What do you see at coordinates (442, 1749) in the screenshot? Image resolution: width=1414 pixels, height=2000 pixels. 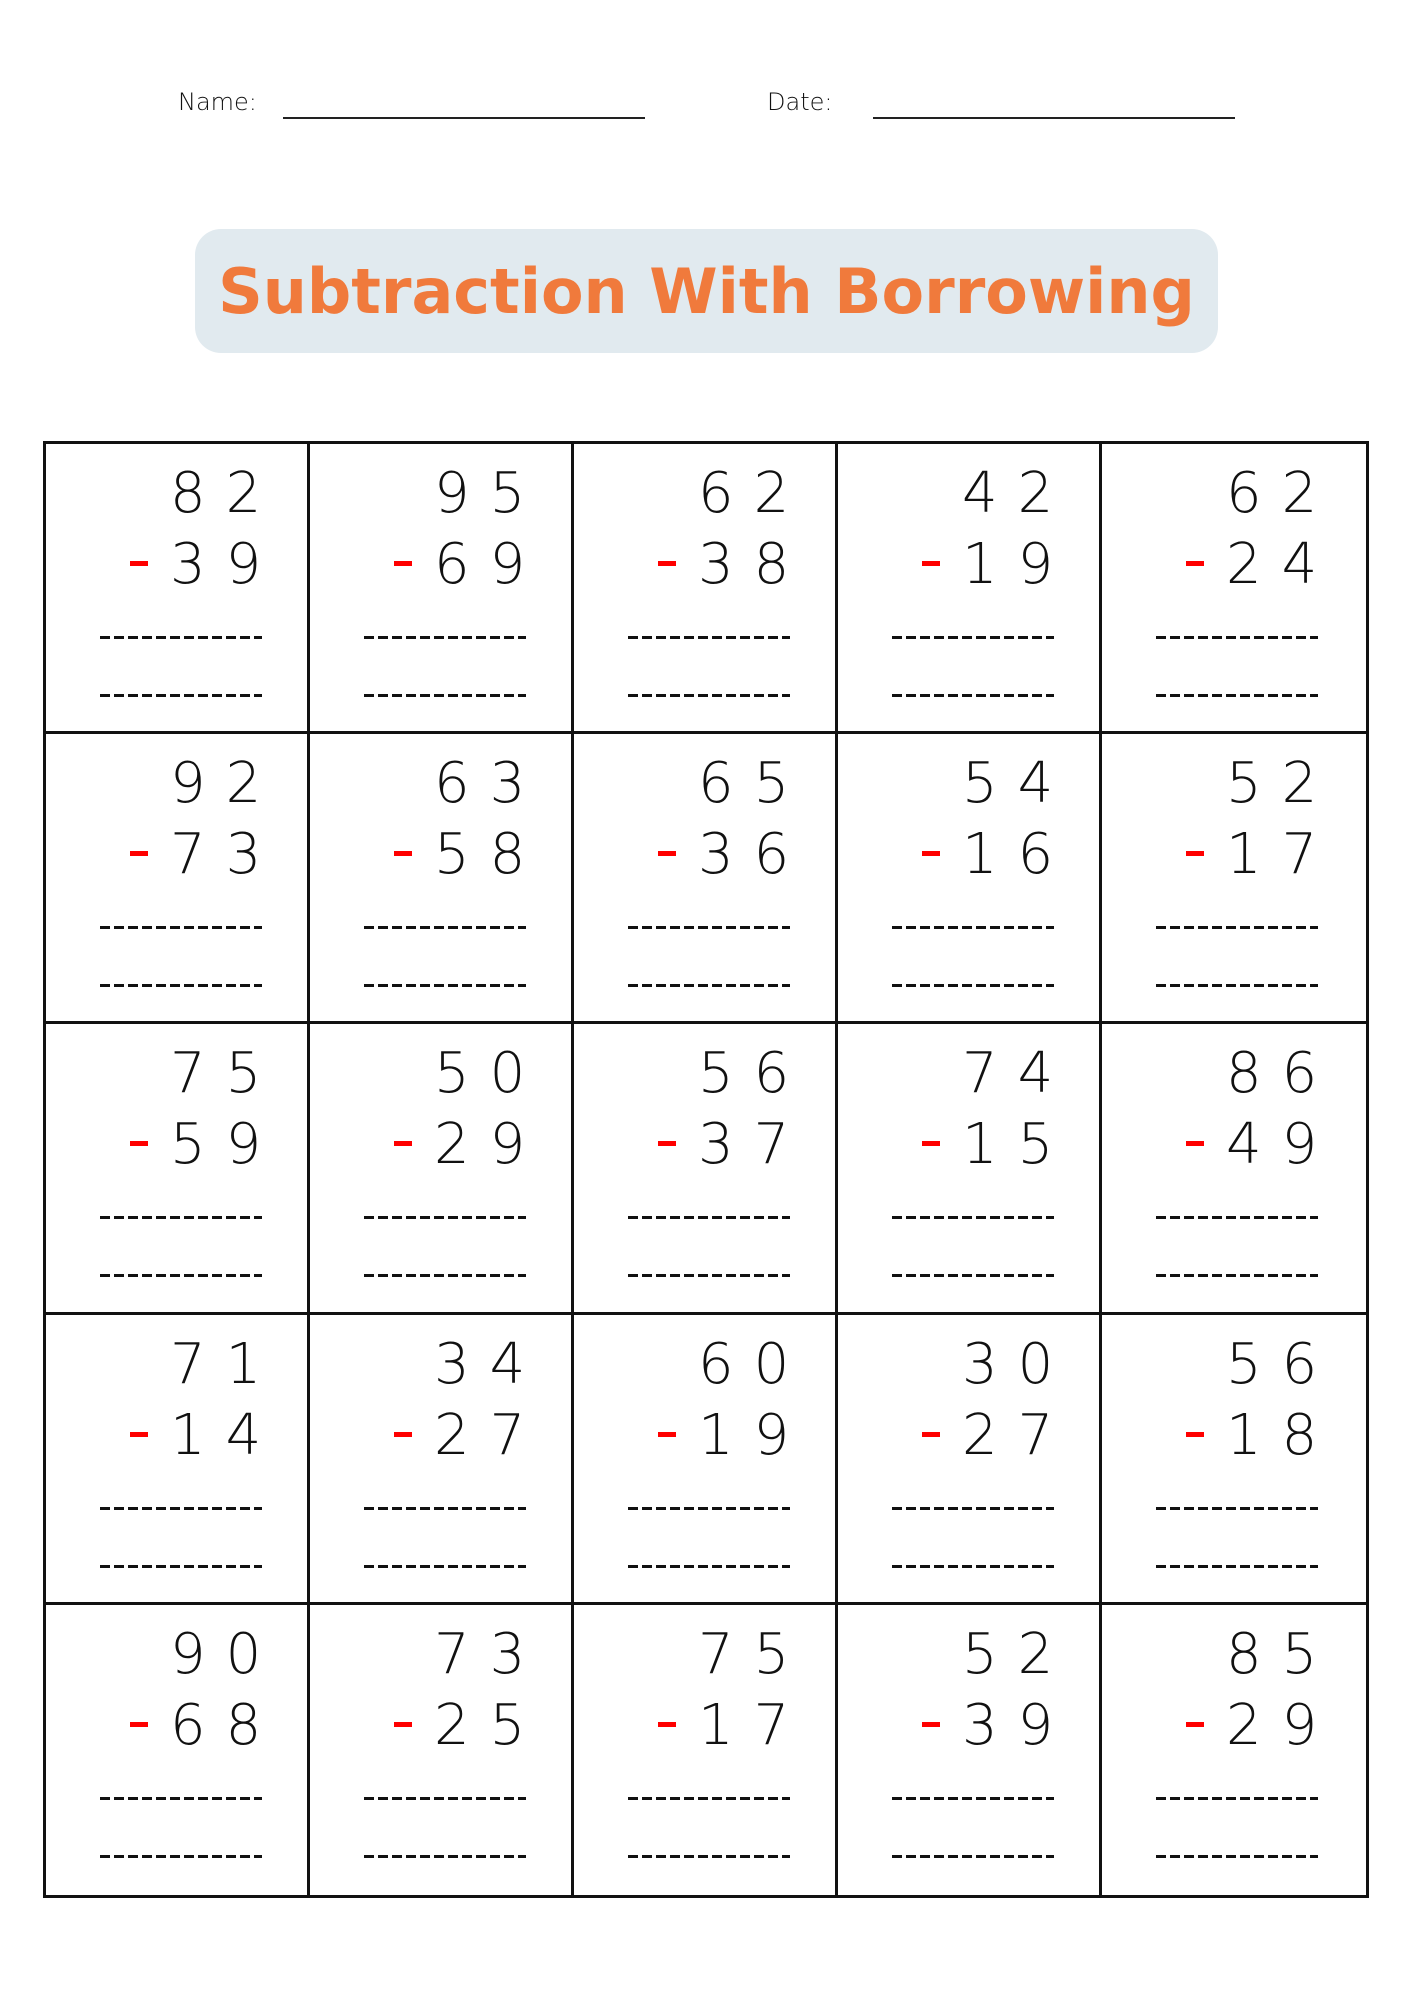 I see `problem-cell: 73 25` at bounding box center [442, 1749].